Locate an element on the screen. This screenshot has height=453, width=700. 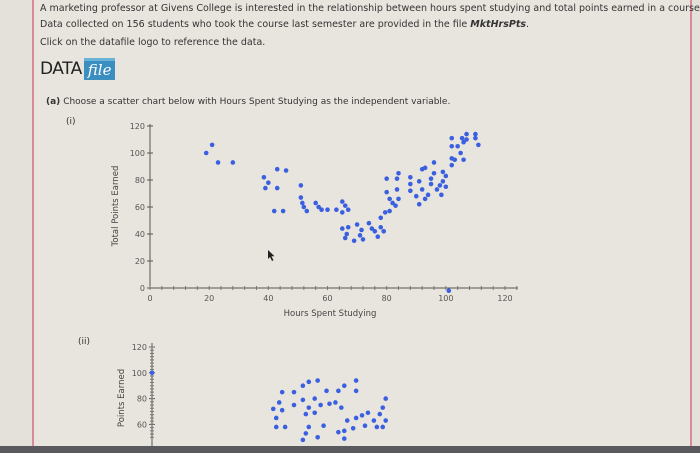
datafile-logo-file: file is located at coordinates (99, 69).